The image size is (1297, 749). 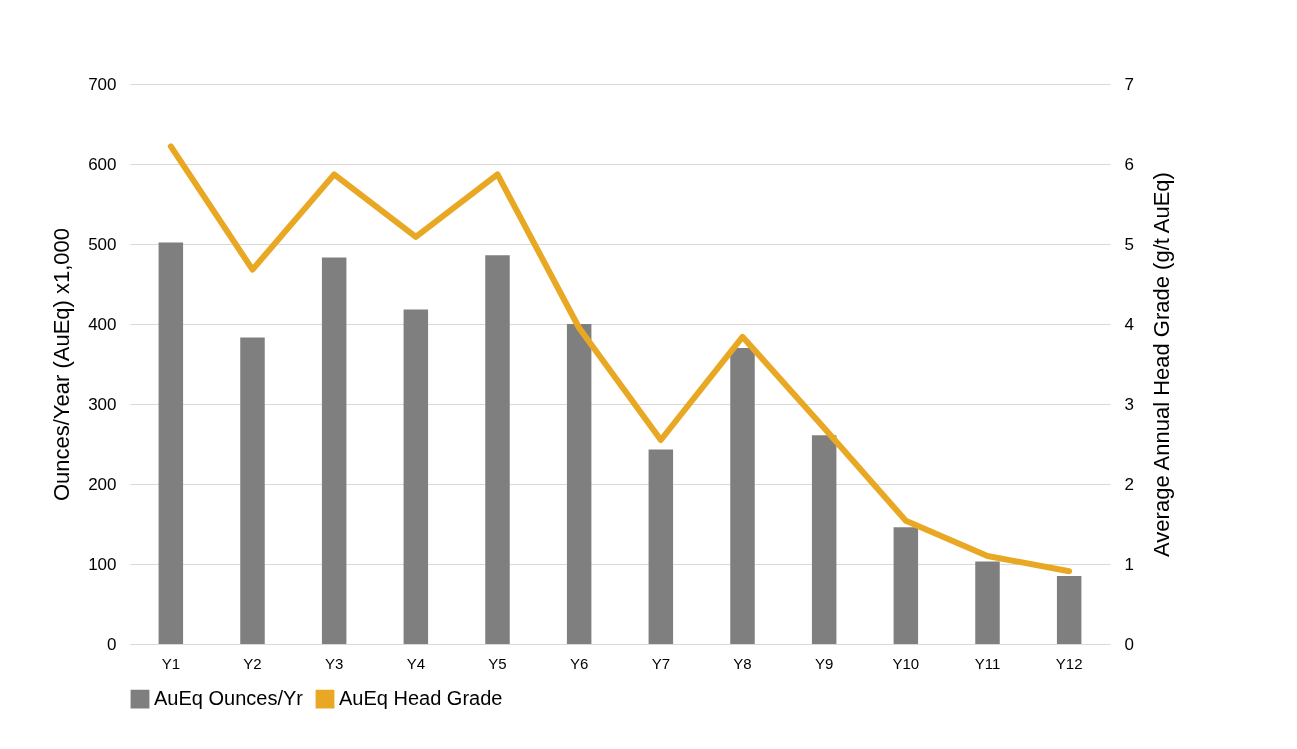 What do you see at coordinates (171, 663) in the screenshot?
I see `x-tick-label: Y1` at bounding box center [171, 663].